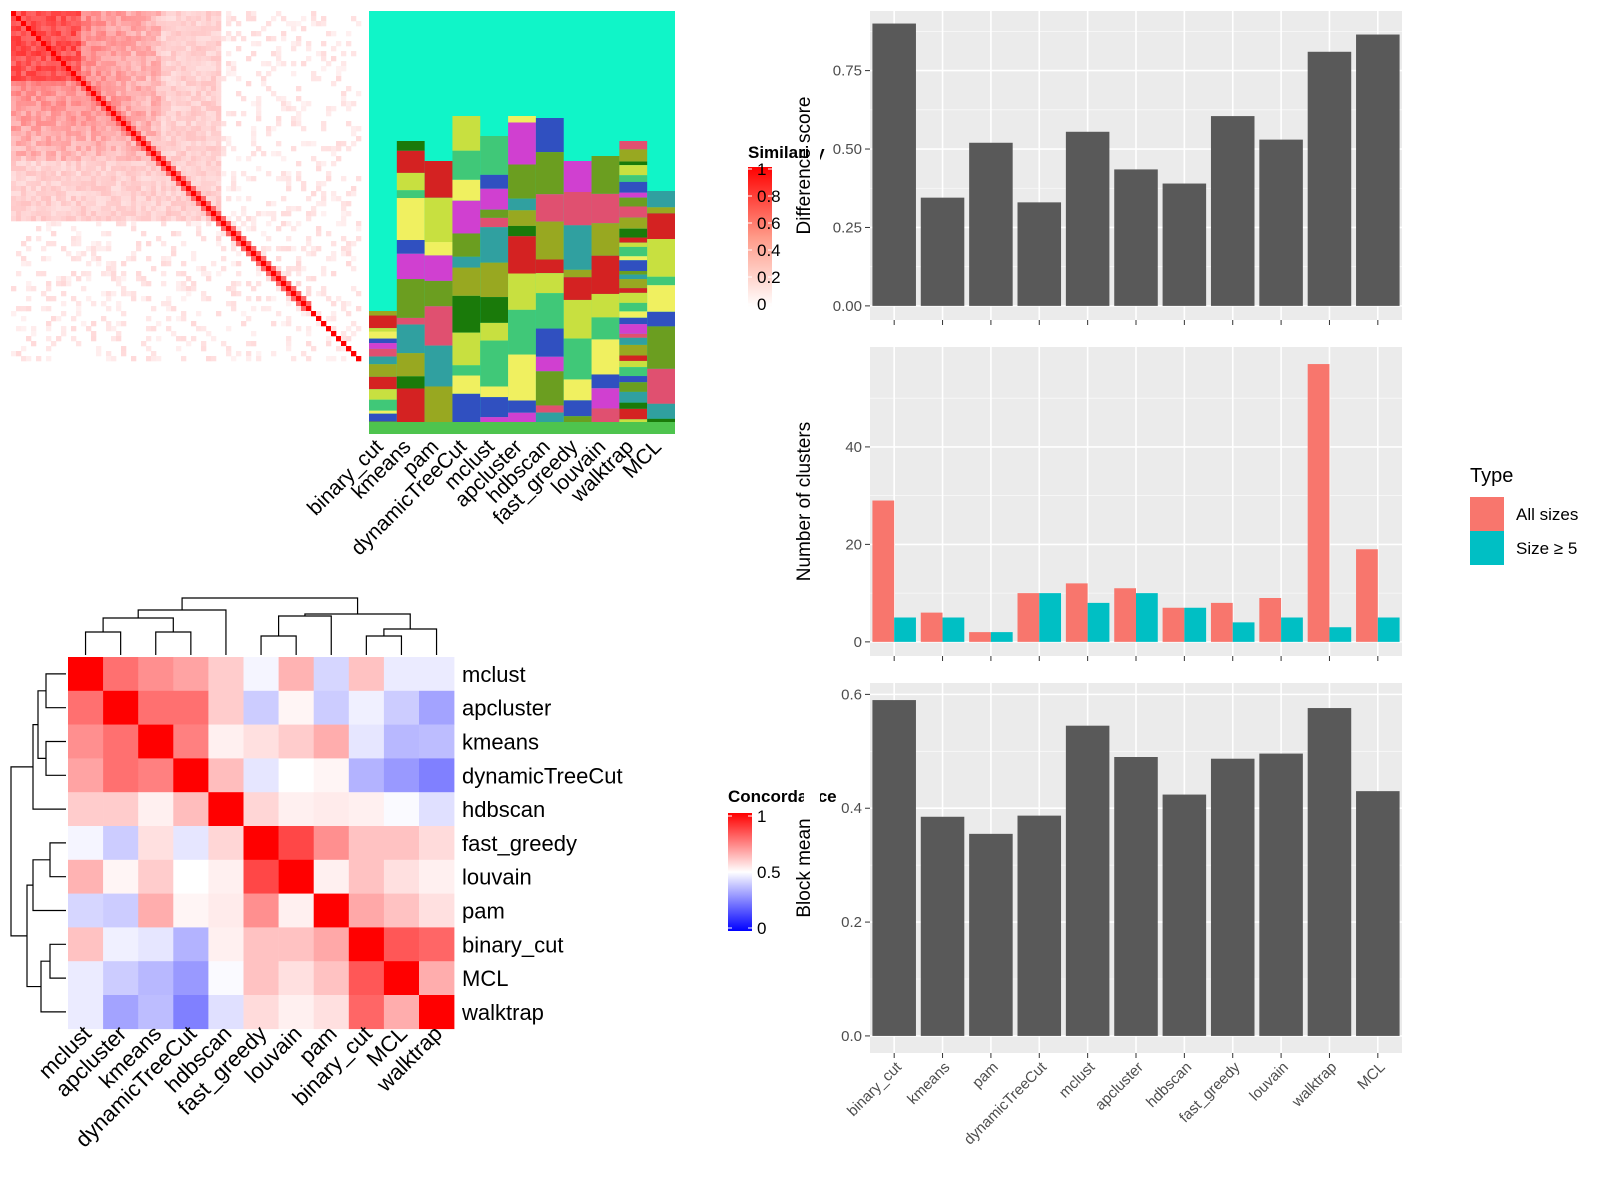  I want to click on column-dendrogram, so click(261, 626).